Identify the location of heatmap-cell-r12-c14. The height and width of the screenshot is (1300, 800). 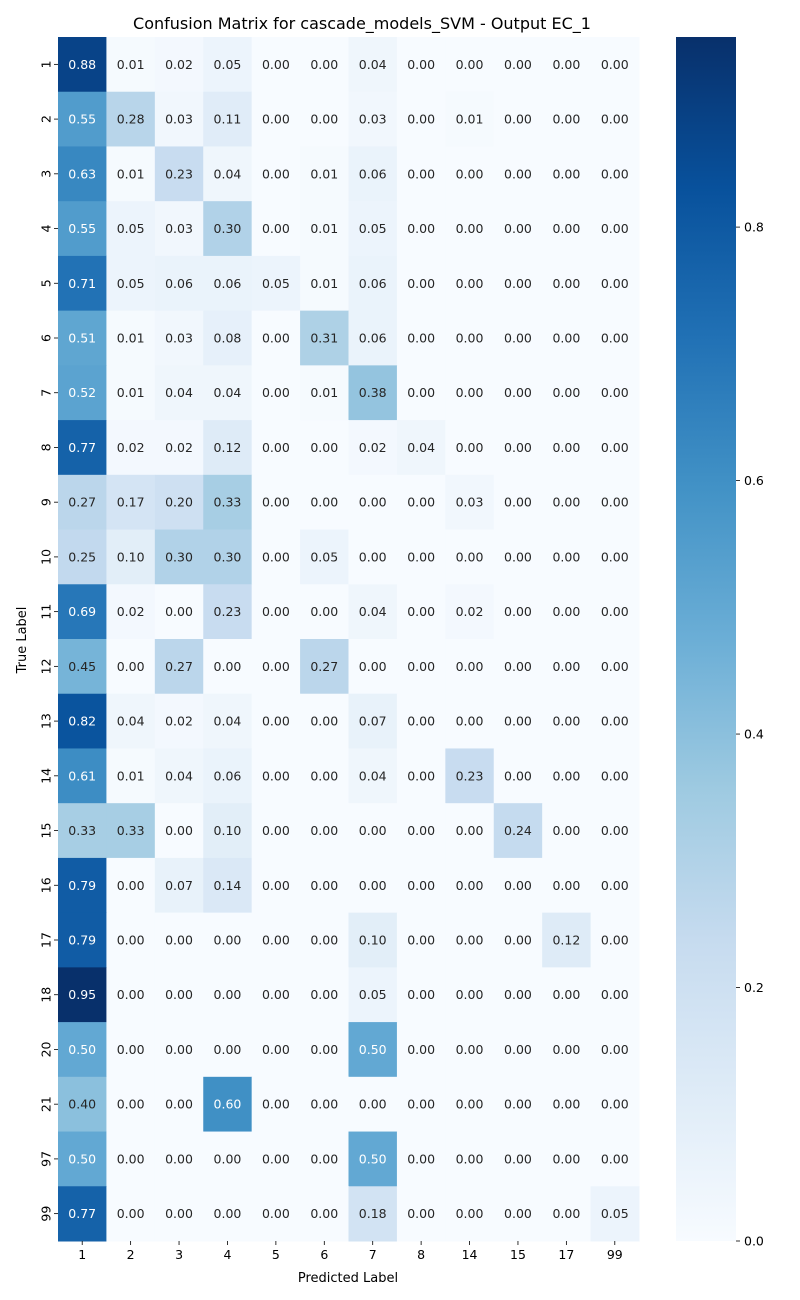
(470, 667).